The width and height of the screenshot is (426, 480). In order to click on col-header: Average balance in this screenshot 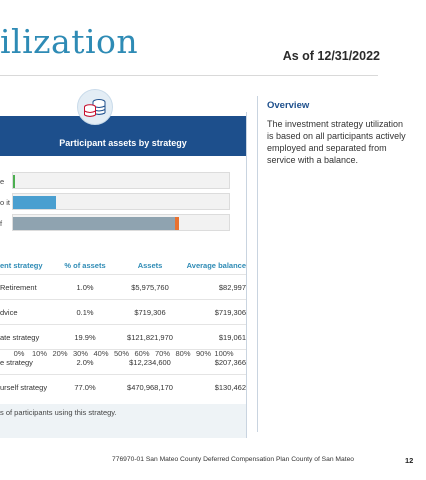, I will do `click(216, 265)`.